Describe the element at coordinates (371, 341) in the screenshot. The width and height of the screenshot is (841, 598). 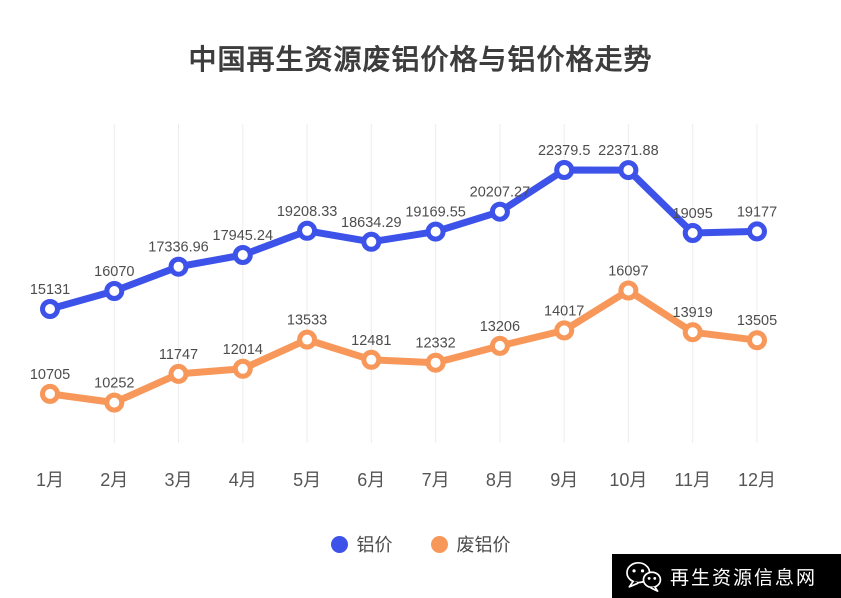
I see `value-label: 12481` at that location.